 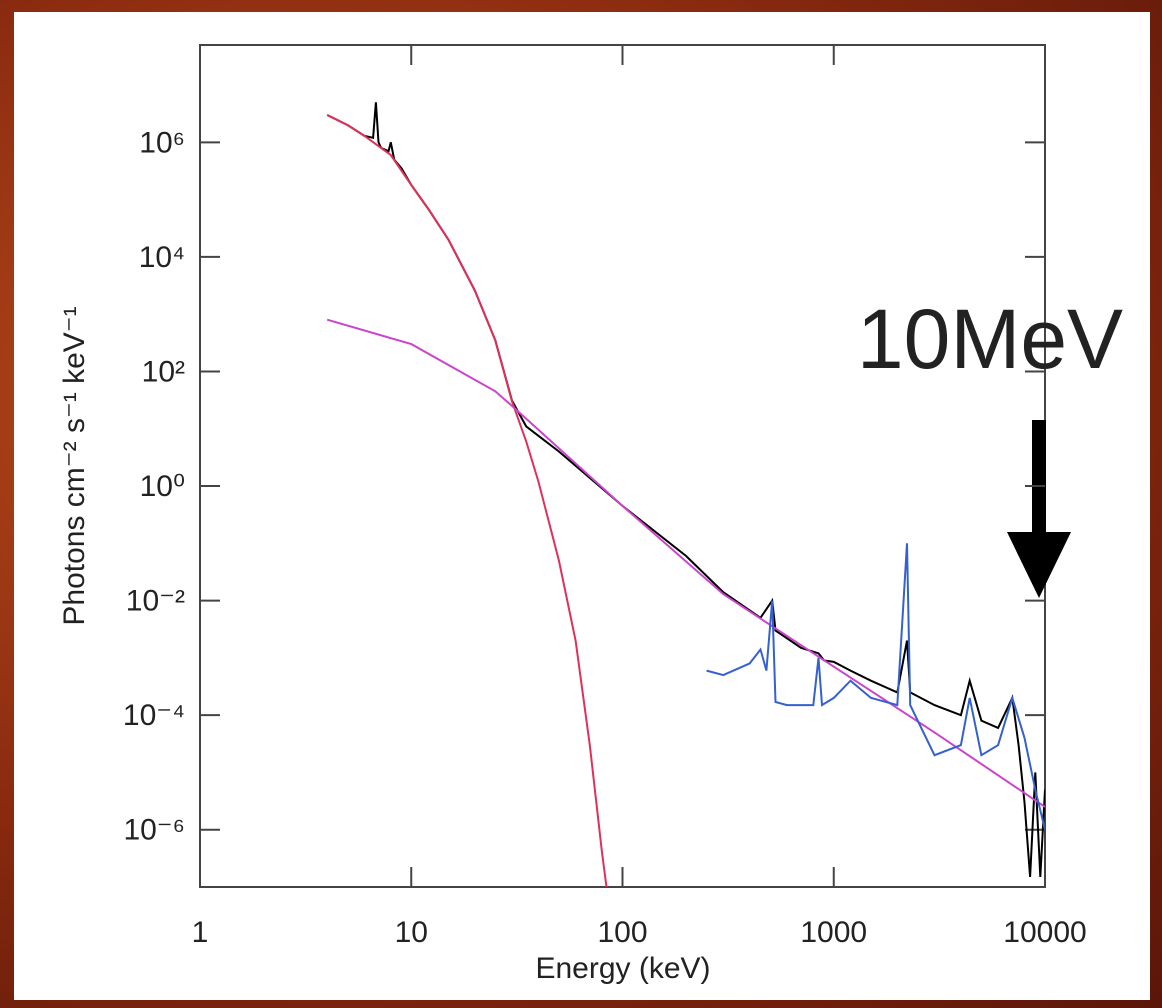 What do you see at coordinates (990, 339) in the screenshot?
I see `annotation: 10MeV` at bounding box center [990, 339].